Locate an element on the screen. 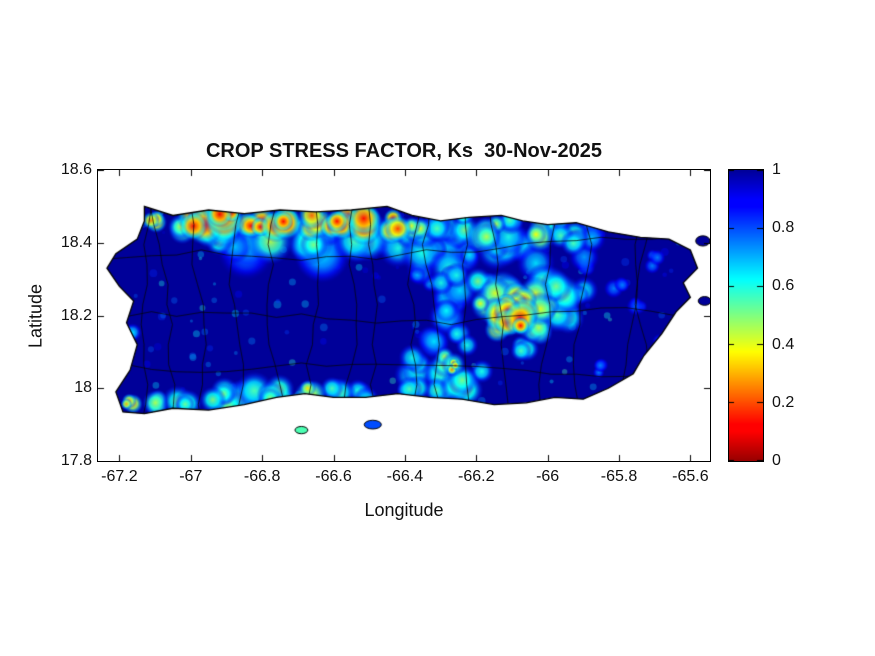 The height and width of the screenshot is (656, 875). x-tick-label: -66.2 is located at coordinates (476, 476).